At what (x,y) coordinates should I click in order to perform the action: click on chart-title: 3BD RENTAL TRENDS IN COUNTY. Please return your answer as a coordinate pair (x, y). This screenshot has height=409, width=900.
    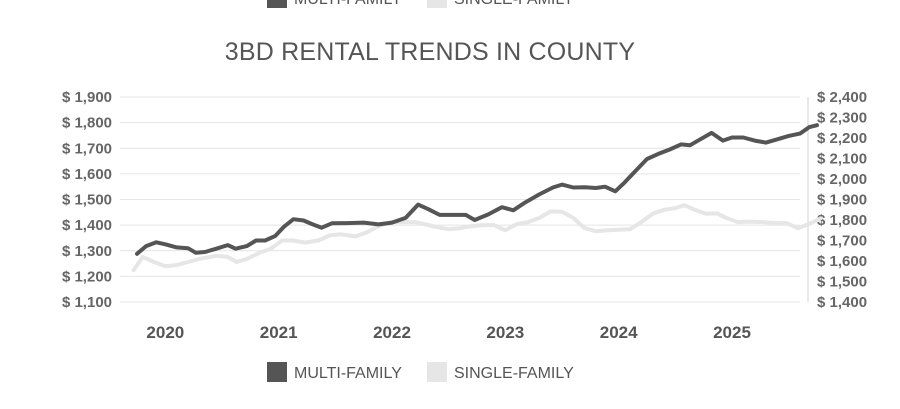
    Looking at the image, I should click on (430, 52).